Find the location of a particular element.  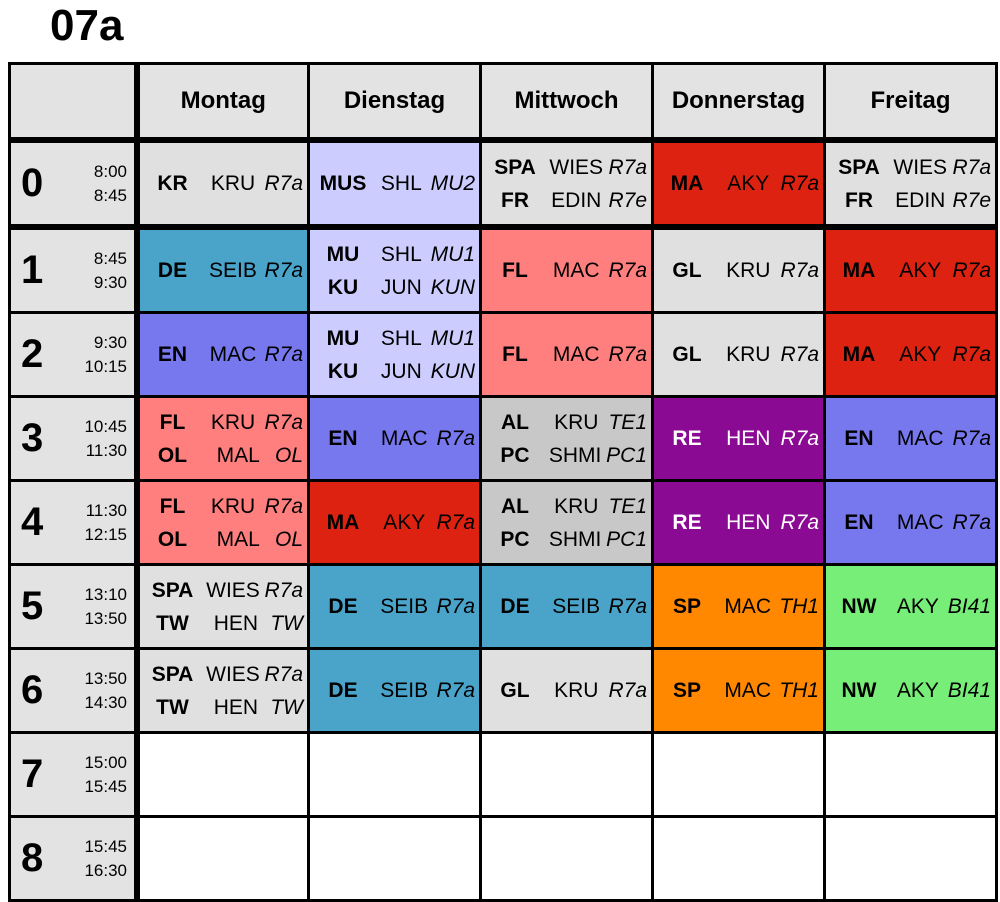

timetable-cell: DE SEIB R7a is located at coordinates (394, 690).